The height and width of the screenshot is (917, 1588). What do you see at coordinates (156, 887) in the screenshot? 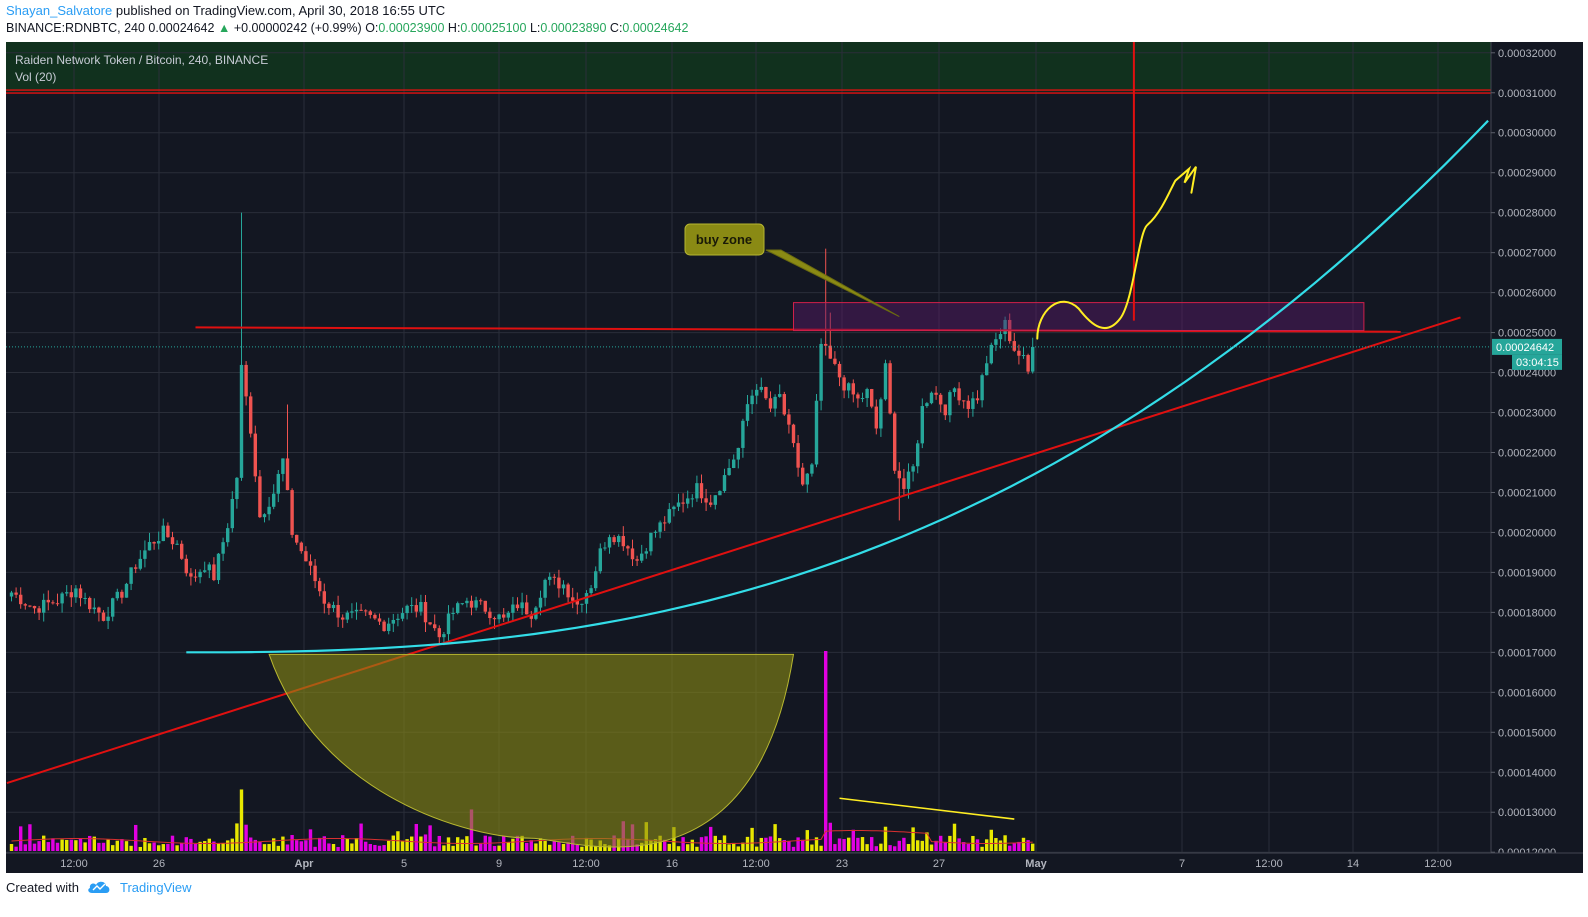
I see `tradingview-link: TradingView` at bounding box center [156, 887].